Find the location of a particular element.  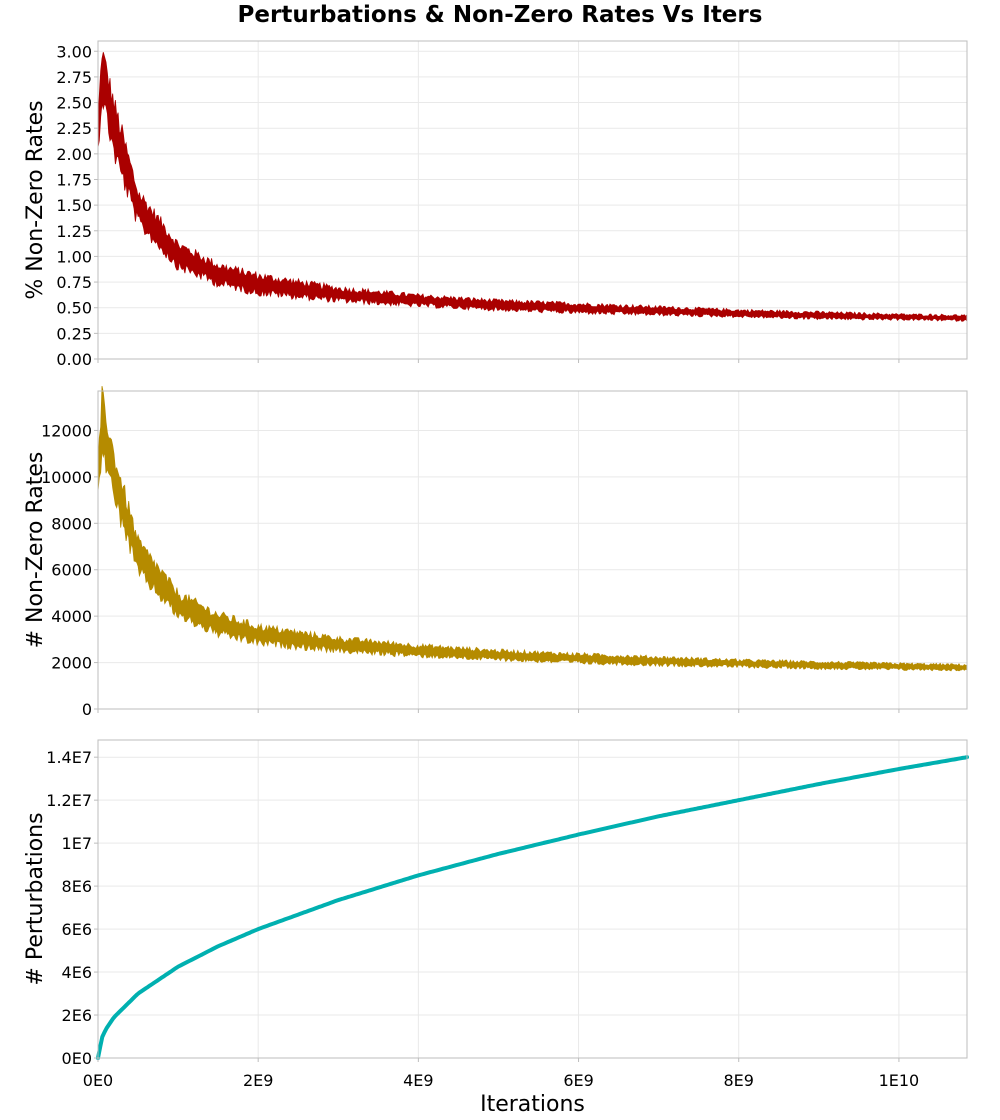

y-tick-label: 0 is located at coordinates (87, 709).